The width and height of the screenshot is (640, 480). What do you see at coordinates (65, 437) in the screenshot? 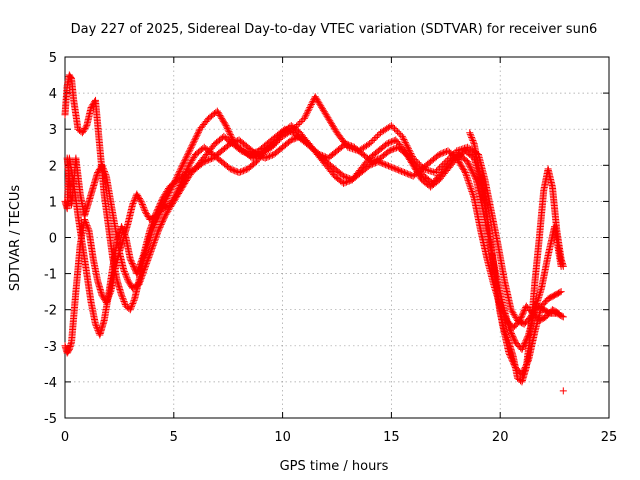
I see `x-tick-label: 0` at bounding box center [65, 437].